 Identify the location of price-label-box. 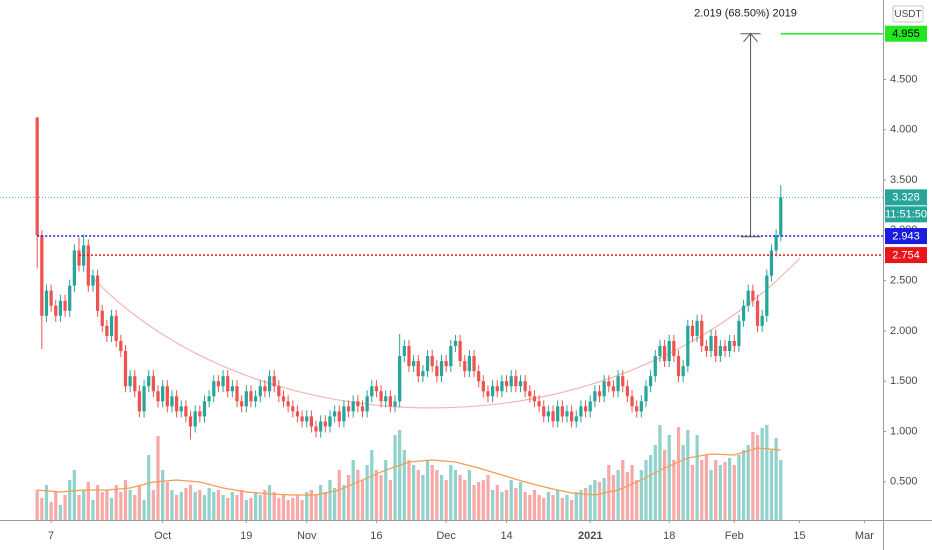
(906, 236).